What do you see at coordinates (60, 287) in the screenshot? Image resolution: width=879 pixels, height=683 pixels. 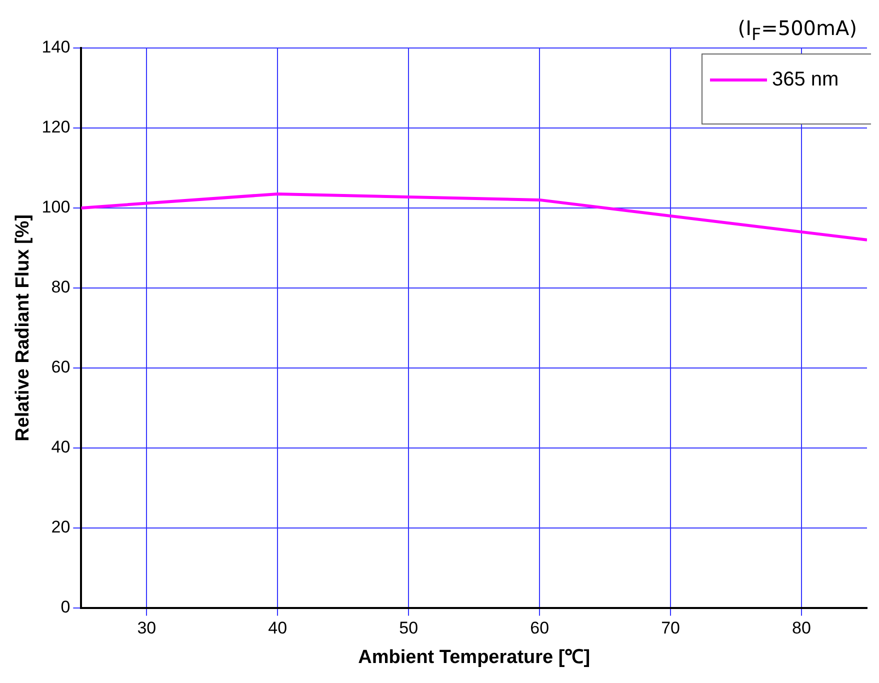 I see `y-tick-label: 80` at bounding box center [60, 287].